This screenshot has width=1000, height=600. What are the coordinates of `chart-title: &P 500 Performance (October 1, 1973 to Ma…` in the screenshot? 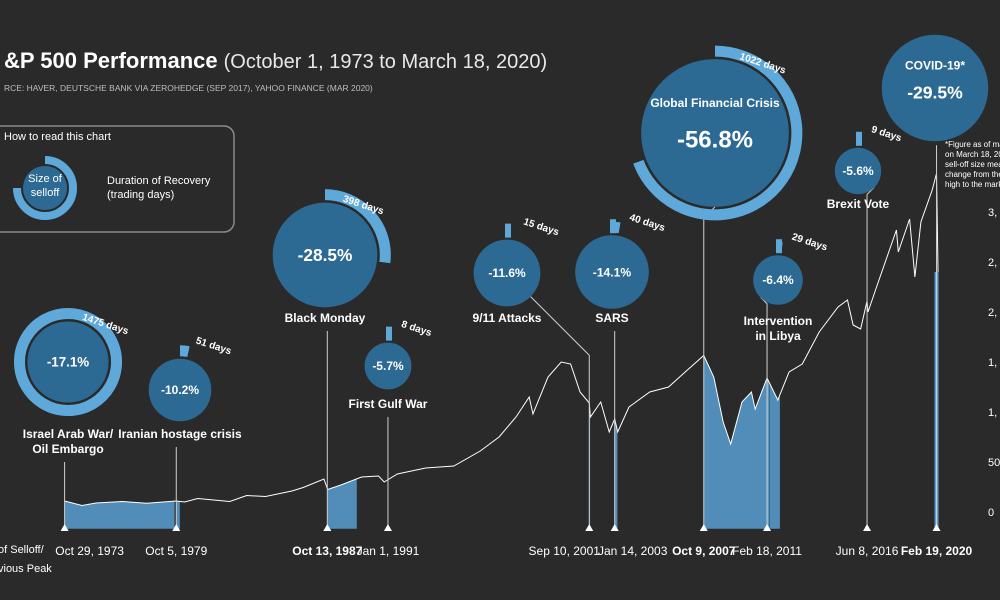 It's located at (275, 60).